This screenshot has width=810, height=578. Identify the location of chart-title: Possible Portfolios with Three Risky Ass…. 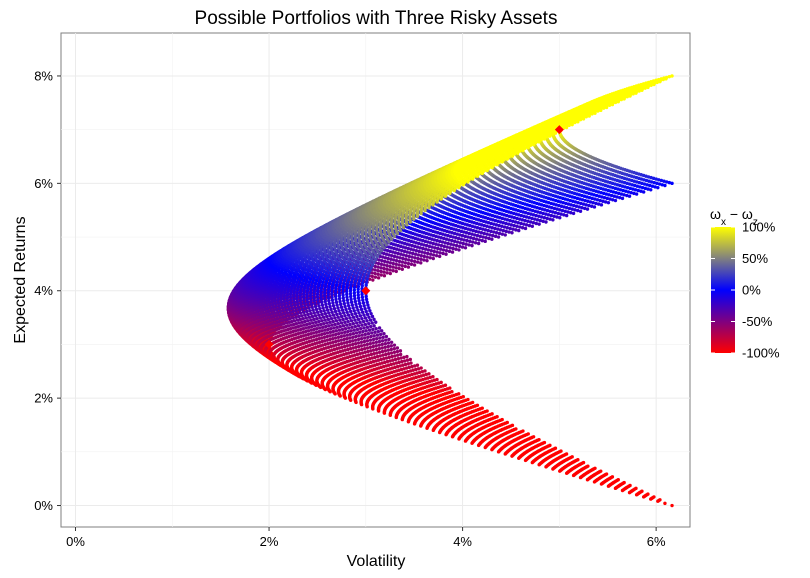
(376, 18).